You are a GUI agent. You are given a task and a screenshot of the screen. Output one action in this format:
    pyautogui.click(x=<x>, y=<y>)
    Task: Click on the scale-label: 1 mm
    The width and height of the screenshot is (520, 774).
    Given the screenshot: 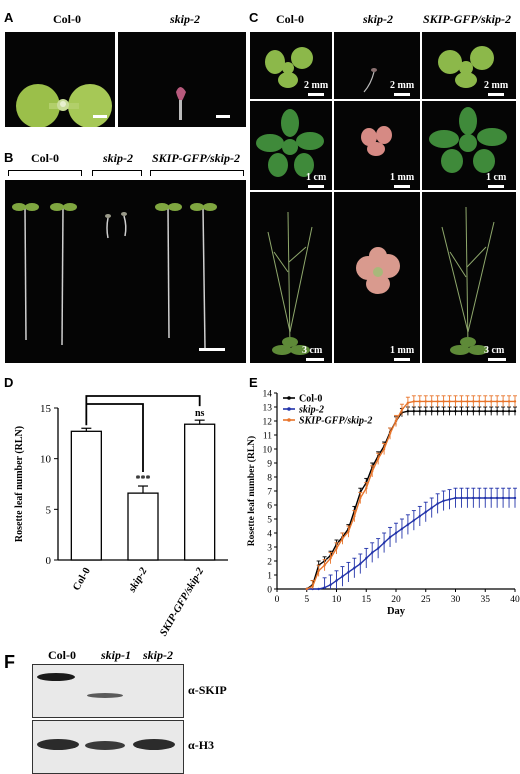 What is the action you would take?
    pyautogui.click(x=402, y=350)
    